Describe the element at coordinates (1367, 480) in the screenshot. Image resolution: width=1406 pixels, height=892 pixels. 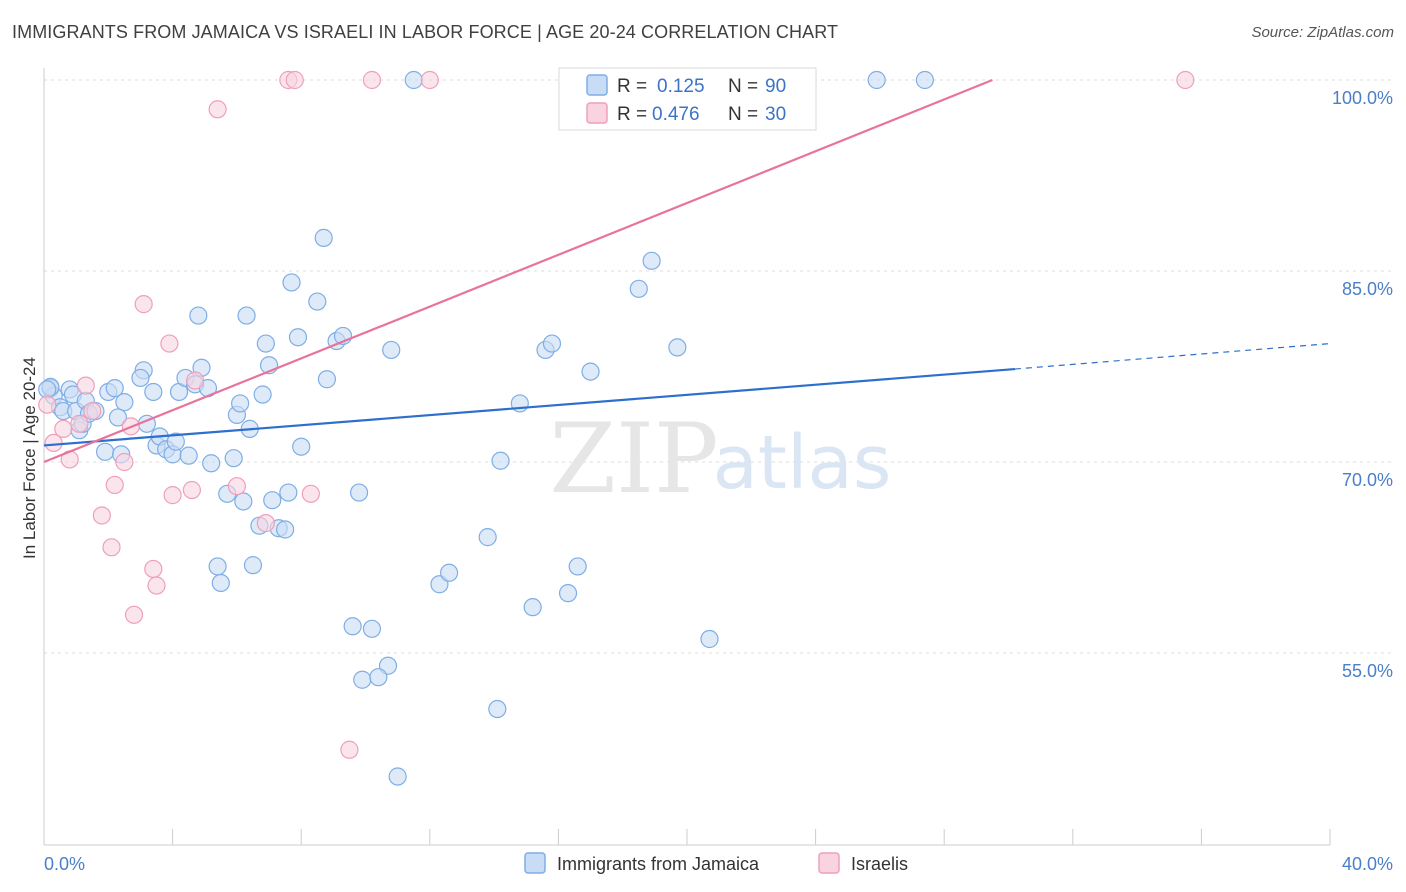
I see `y-tick-label: 70.0%` at that location.